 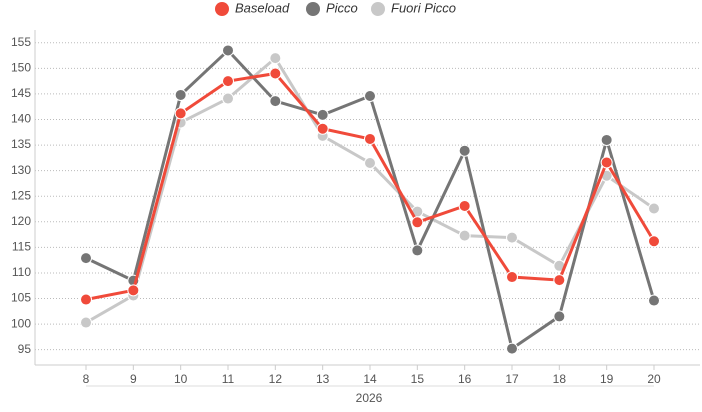 What do you see at coordinates (607, 379) in the screenshot?
I see `x-tick-label: 19` at bounding box center [607, 379].